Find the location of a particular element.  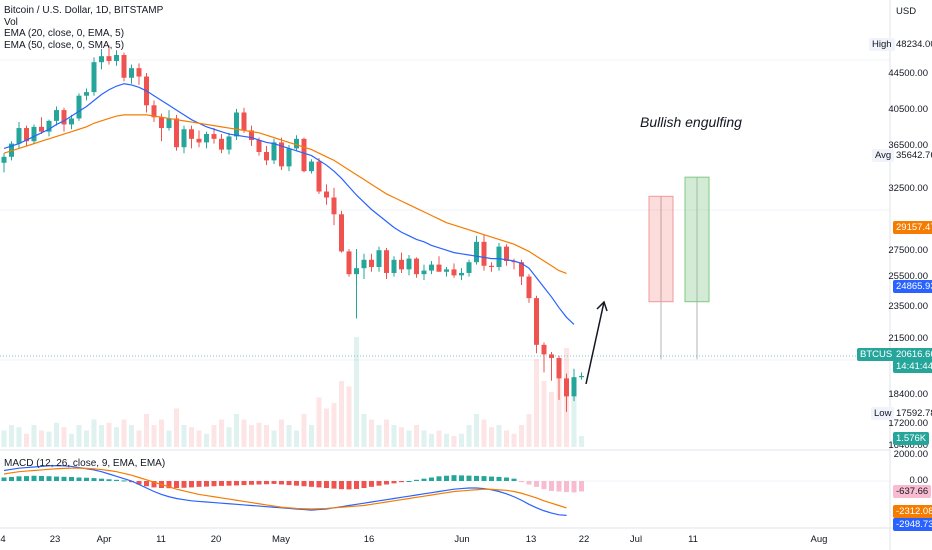

macd-hist-tag: -2312.08 is located at coordinates (912, 511).